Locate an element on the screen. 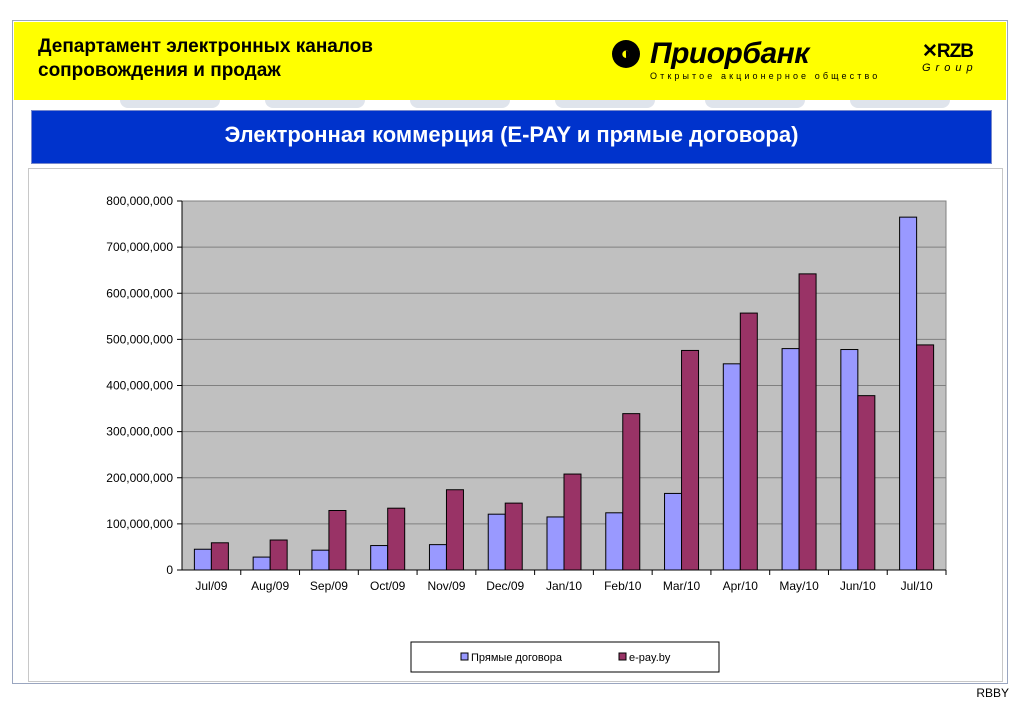 The image size is (1023, 708). x-tick-label: Sep/09 is located at coordinates (329, 586).